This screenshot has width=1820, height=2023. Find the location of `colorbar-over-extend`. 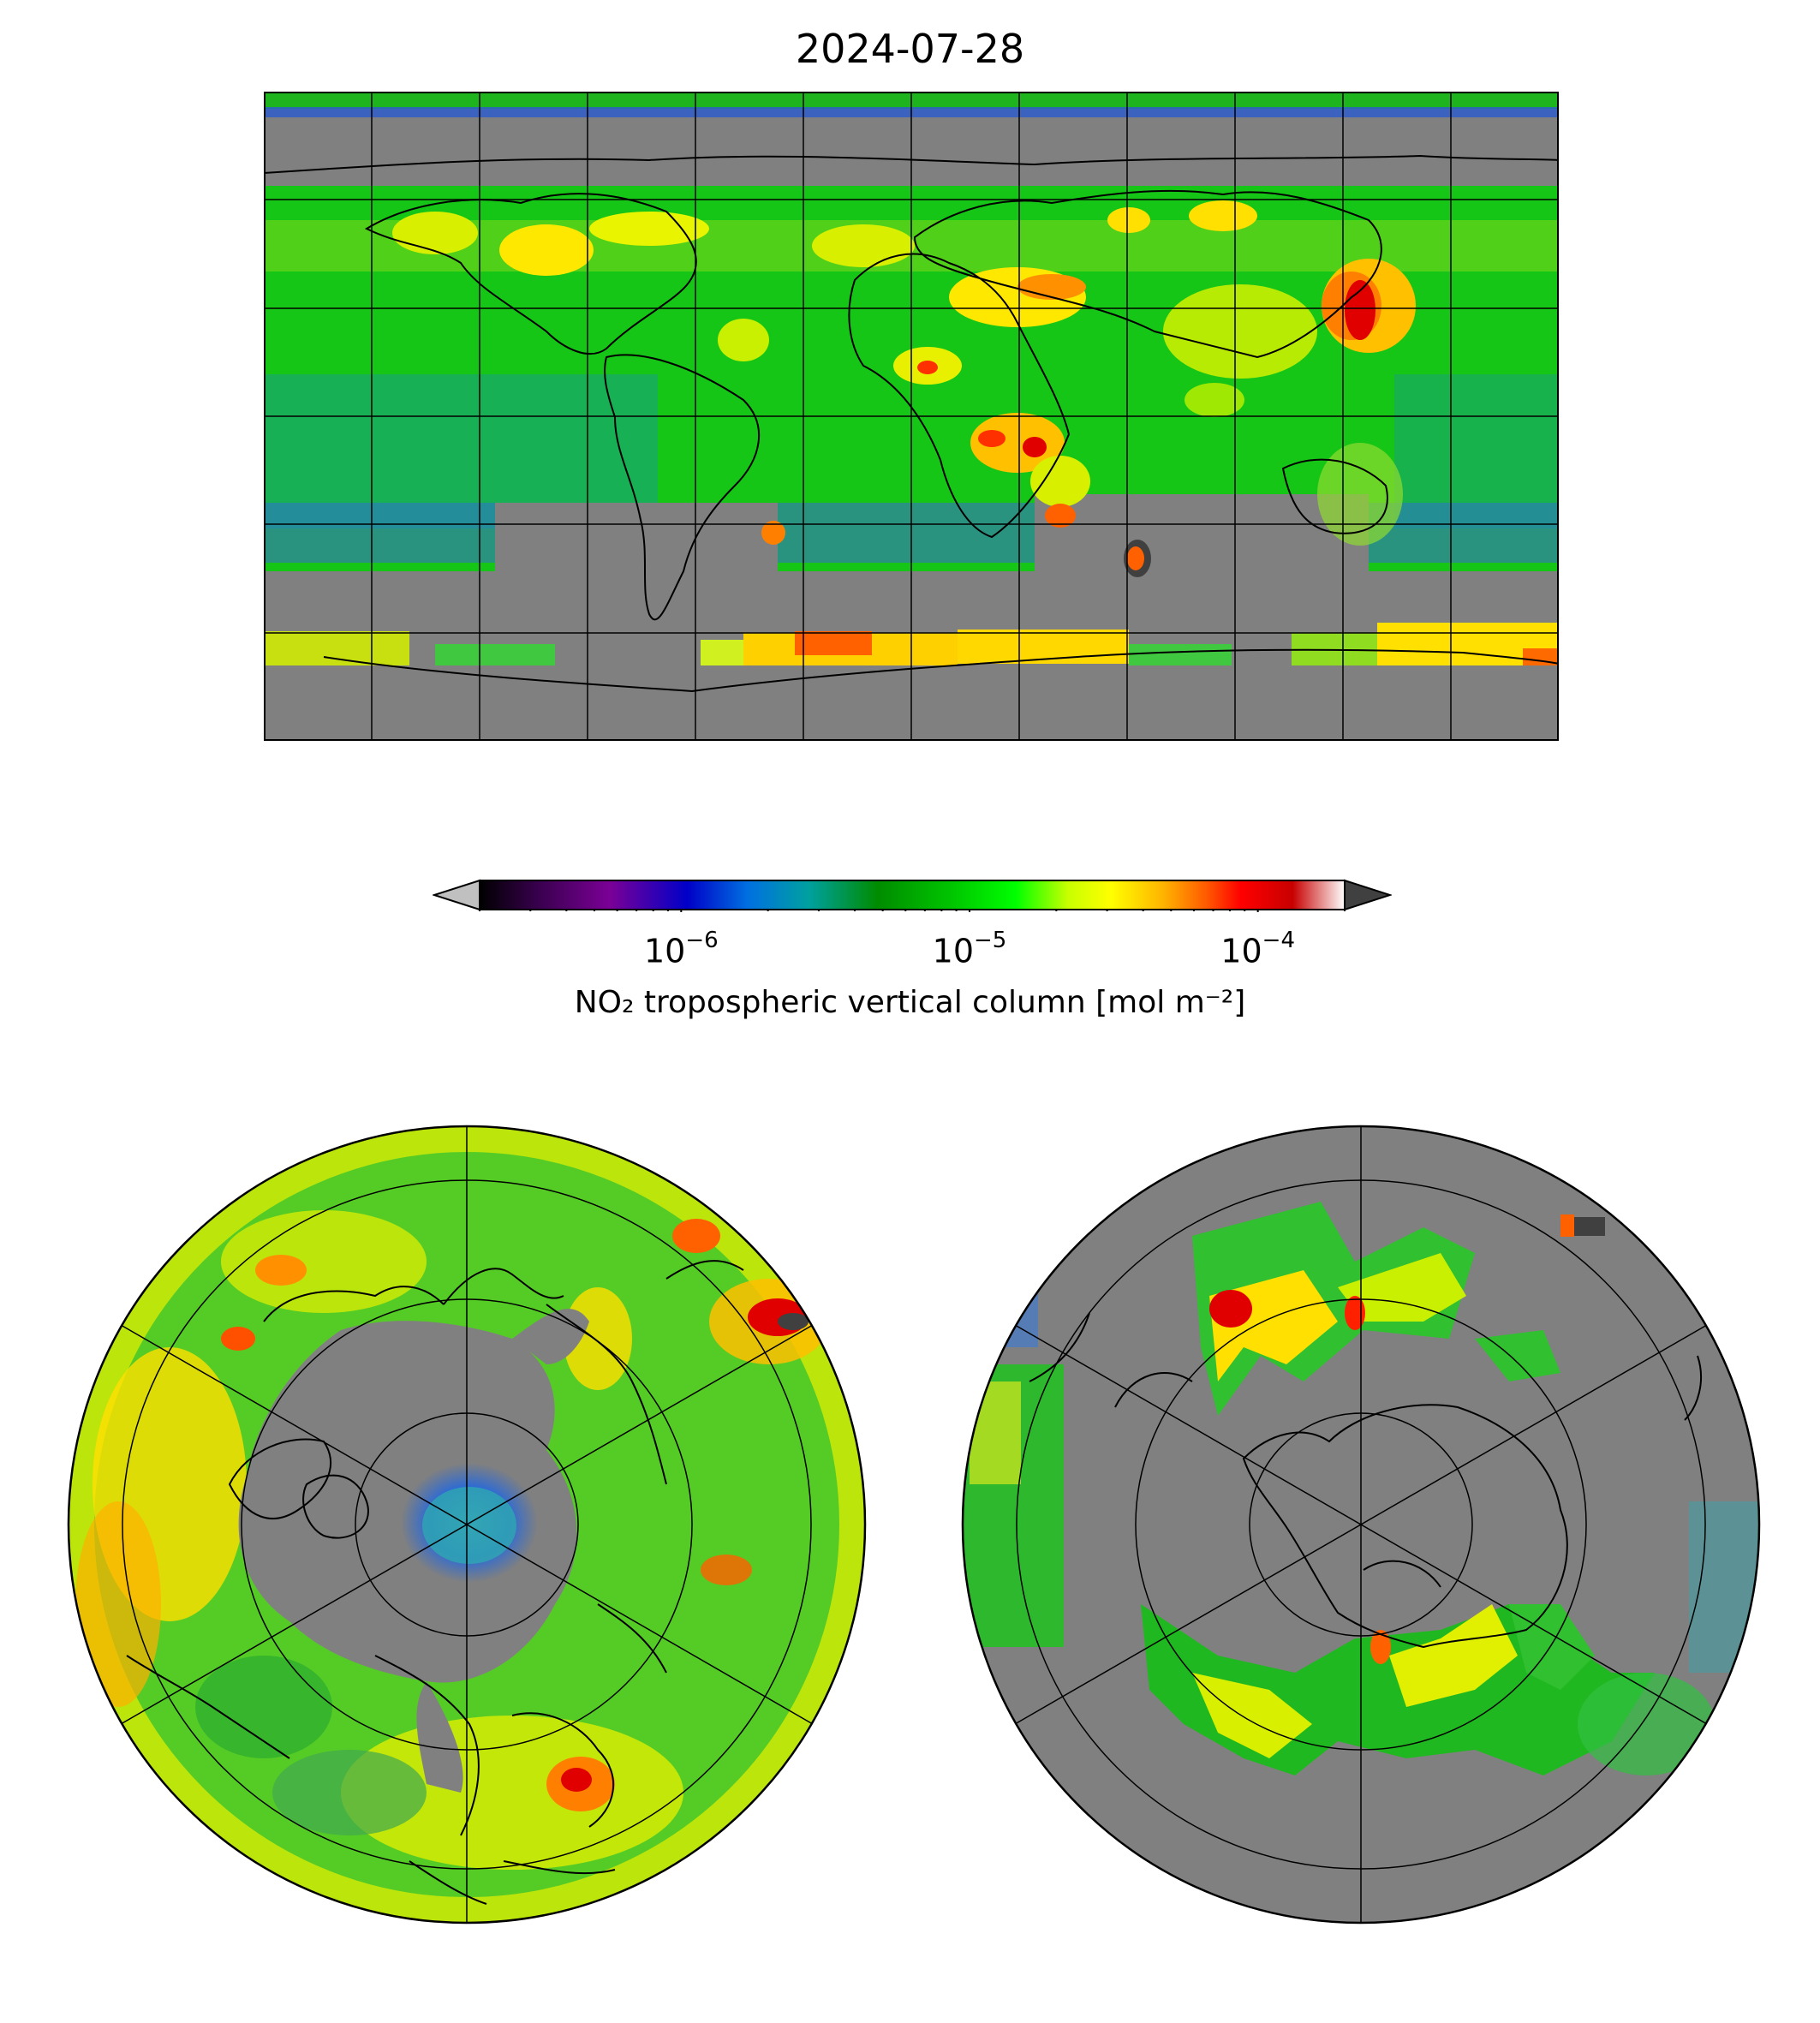

colorbar-over-extend is located at coordinates (1368, 895).